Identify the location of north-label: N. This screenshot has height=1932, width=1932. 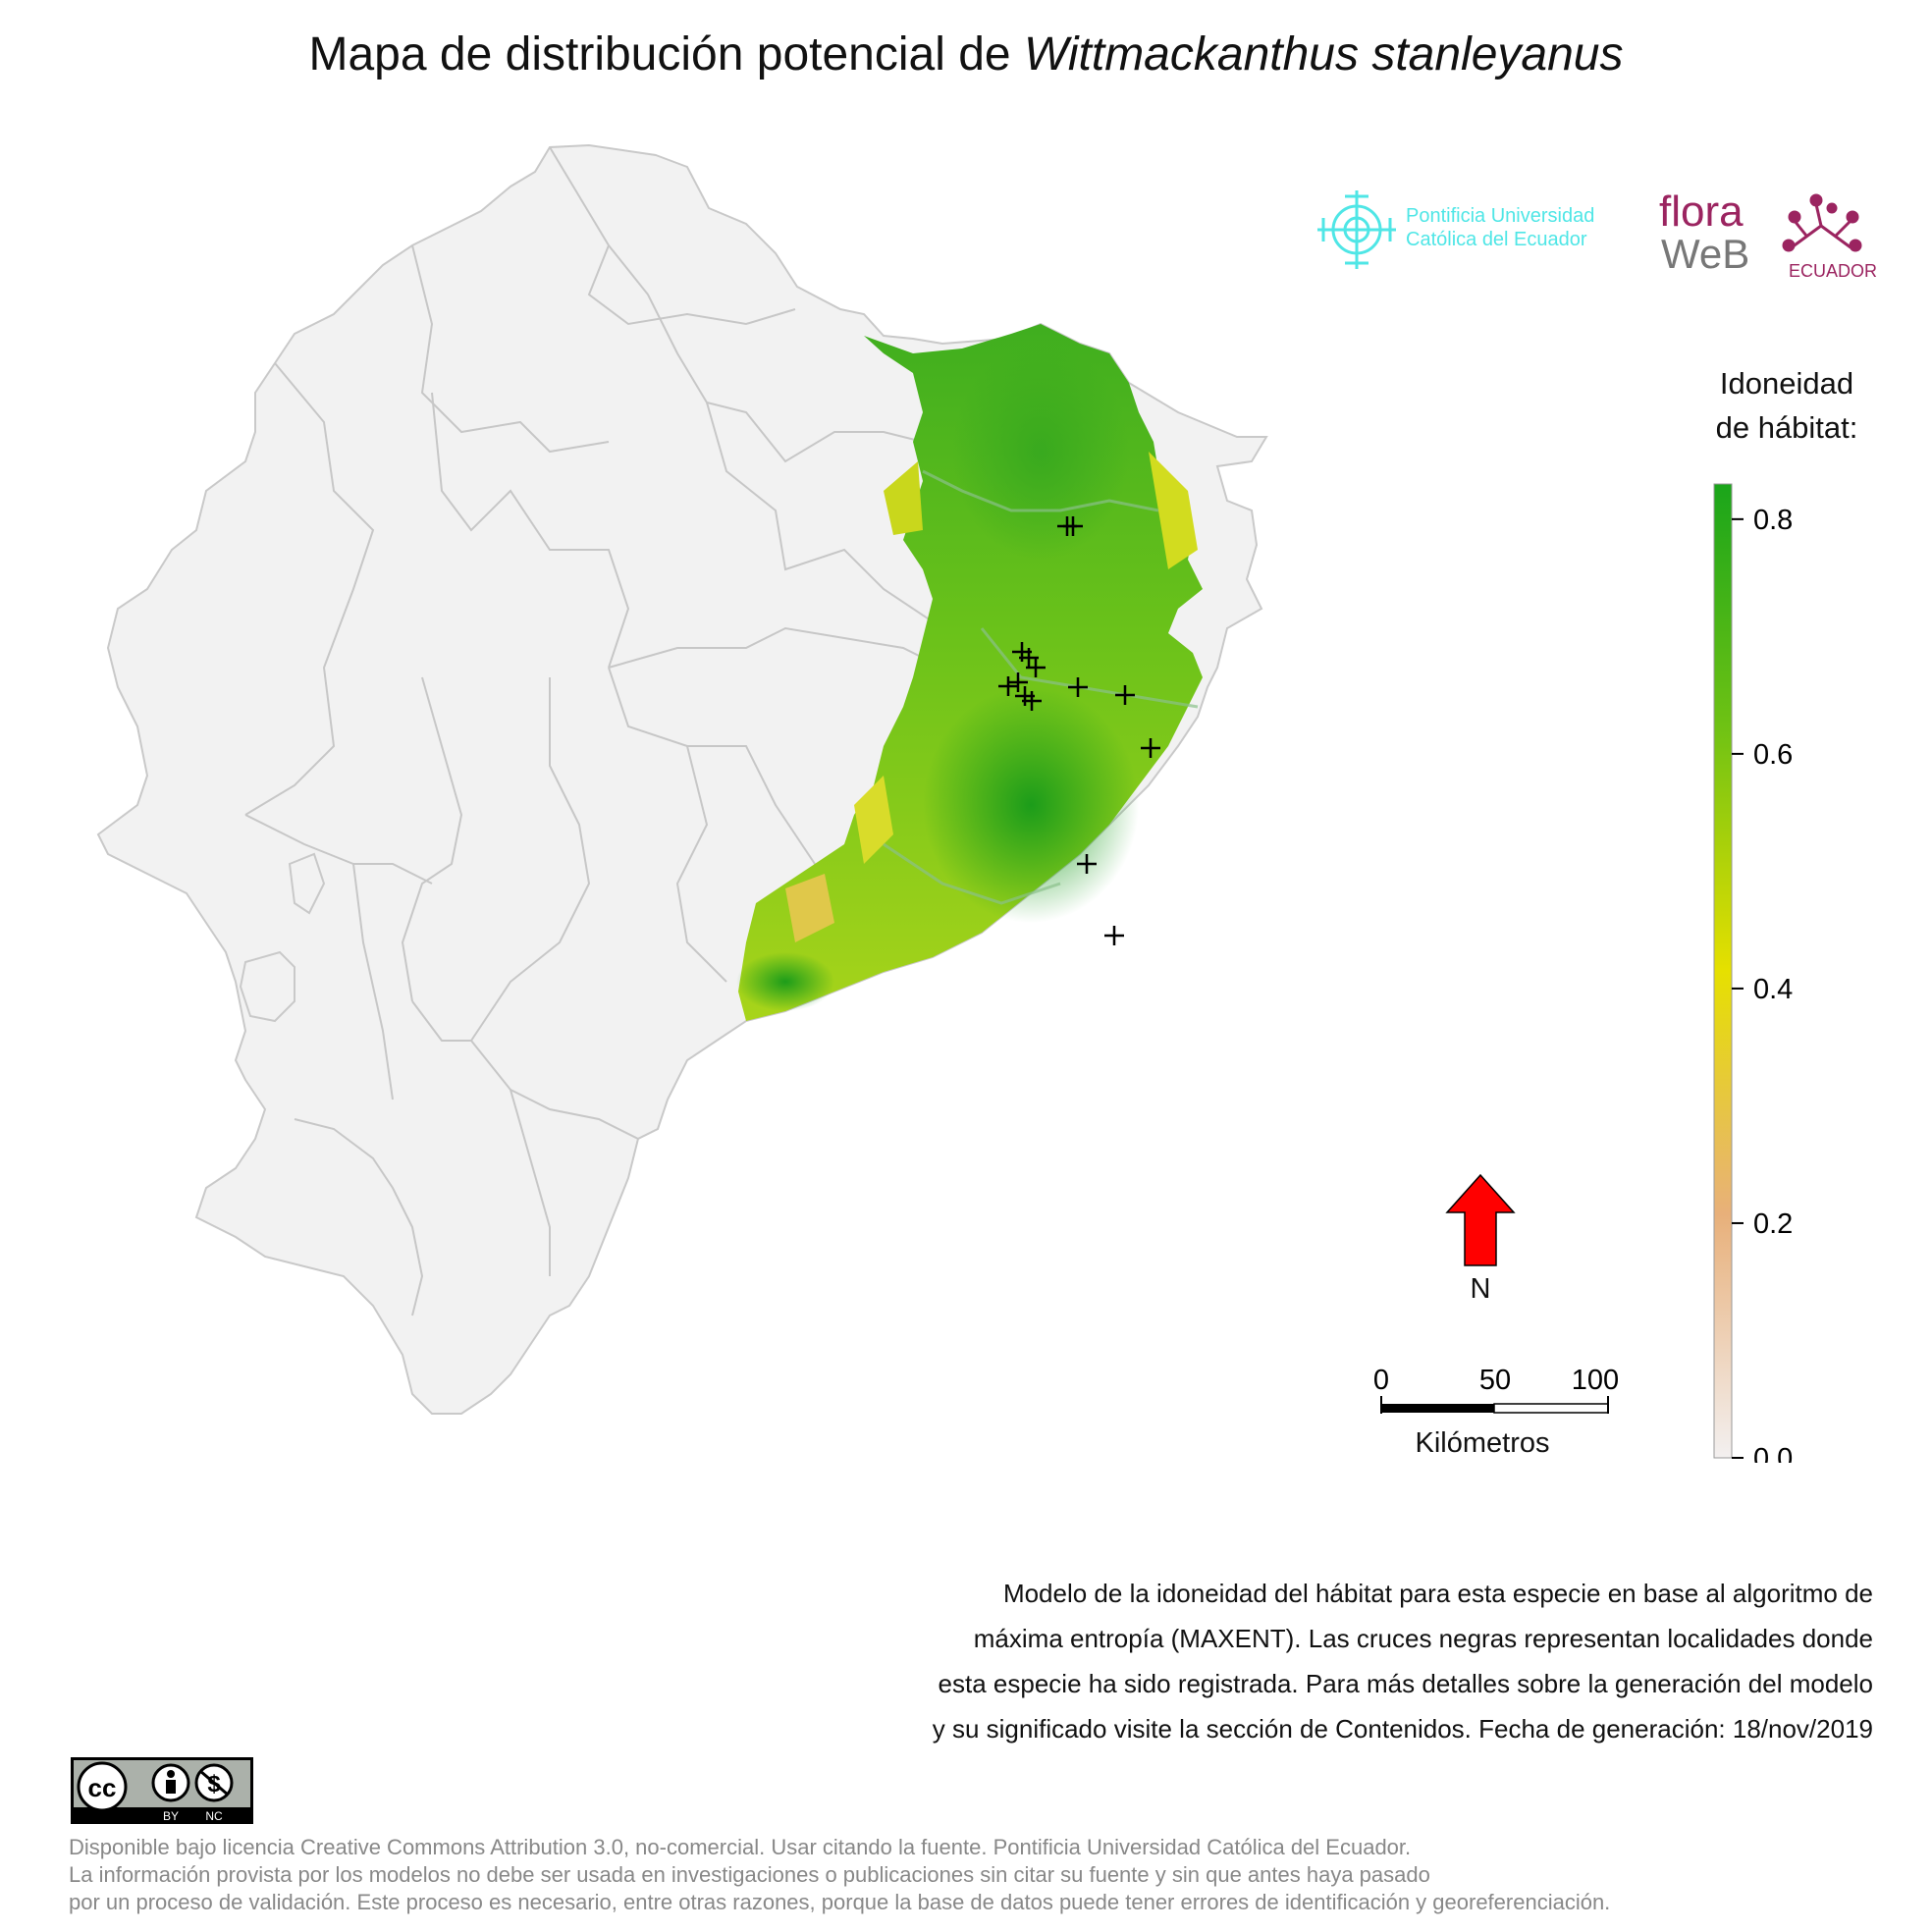
(1480, 1289).